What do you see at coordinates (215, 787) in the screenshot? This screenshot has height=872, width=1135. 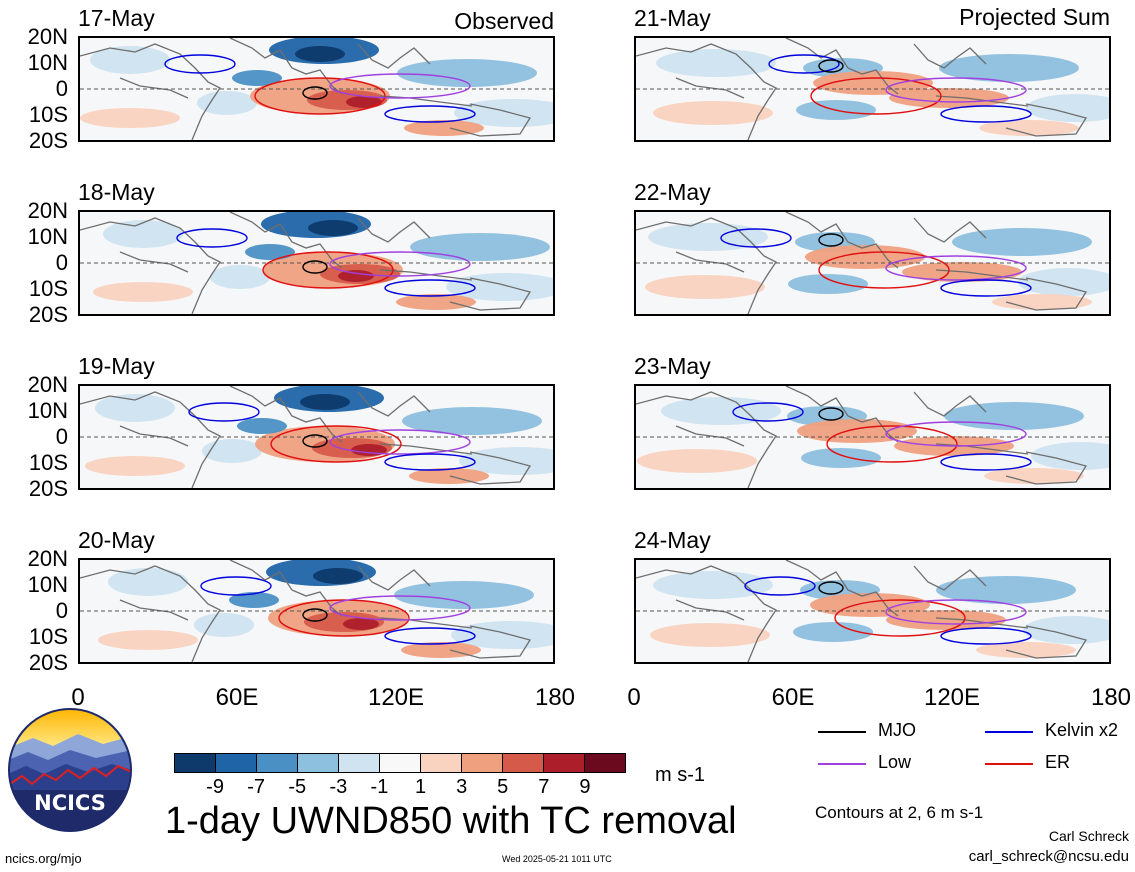 I see `colorbar-tick: -9` at bounding box center [215, 787].